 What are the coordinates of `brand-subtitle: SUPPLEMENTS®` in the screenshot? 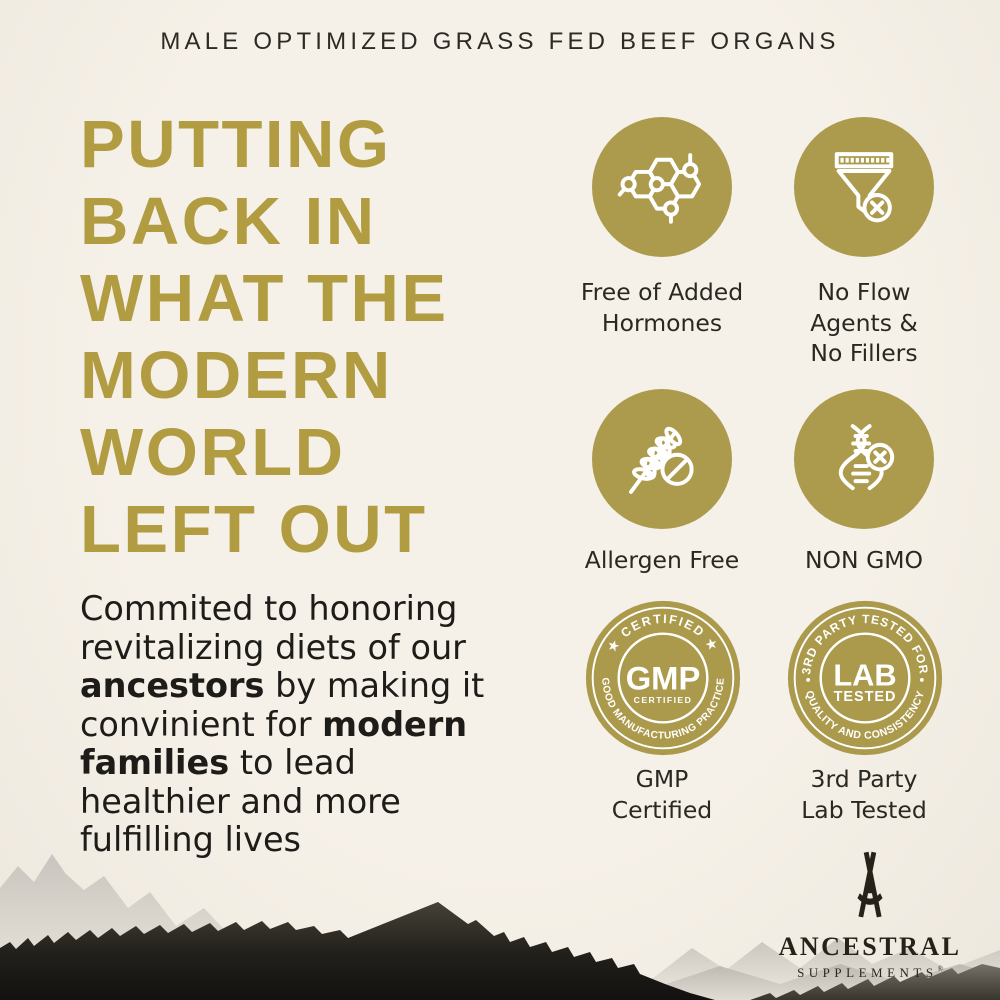 It's located at (870, 973).